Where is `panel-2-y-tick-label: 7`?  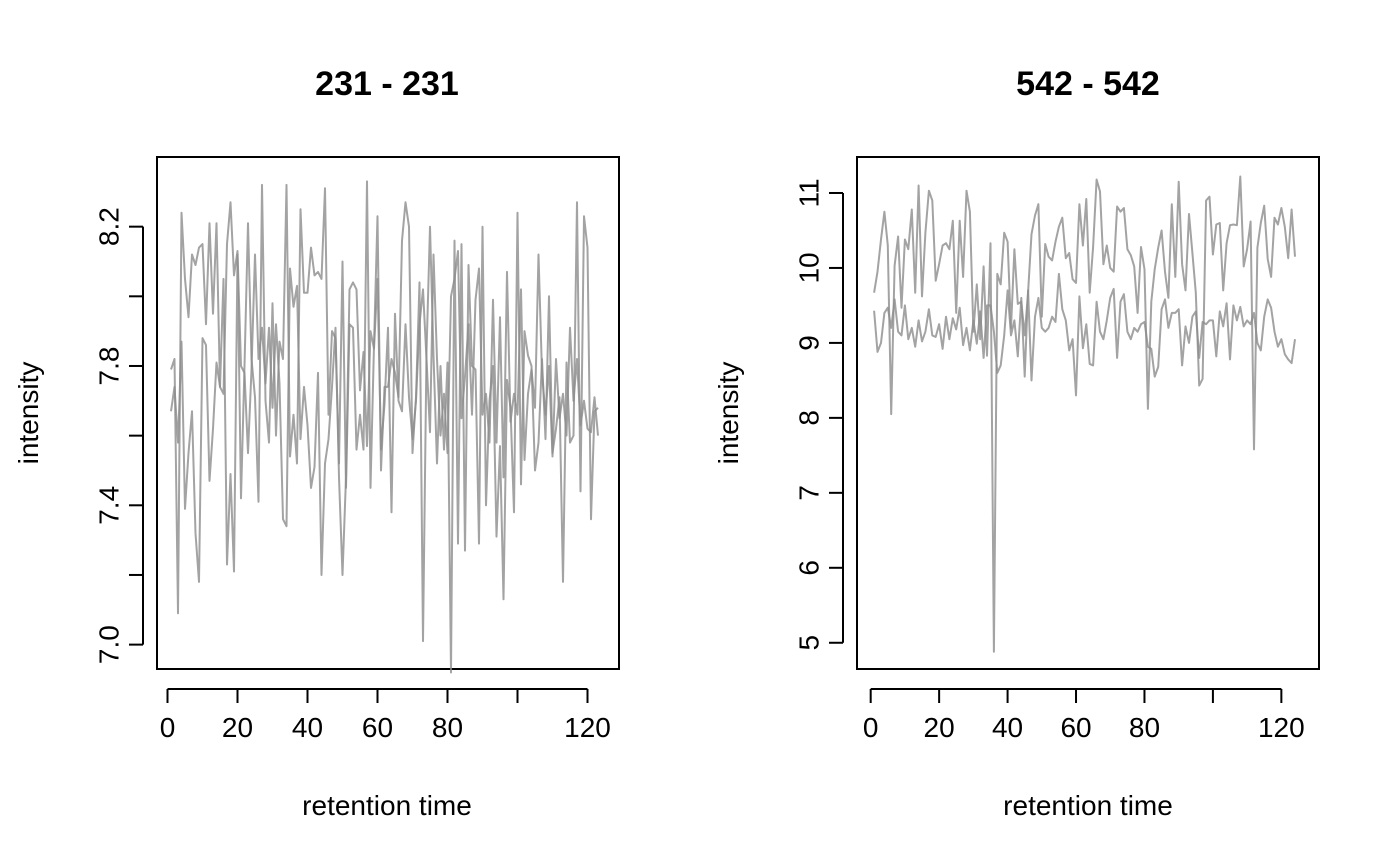
panel-2-y-tick-label: 7 is located at coordinates (809, 493).